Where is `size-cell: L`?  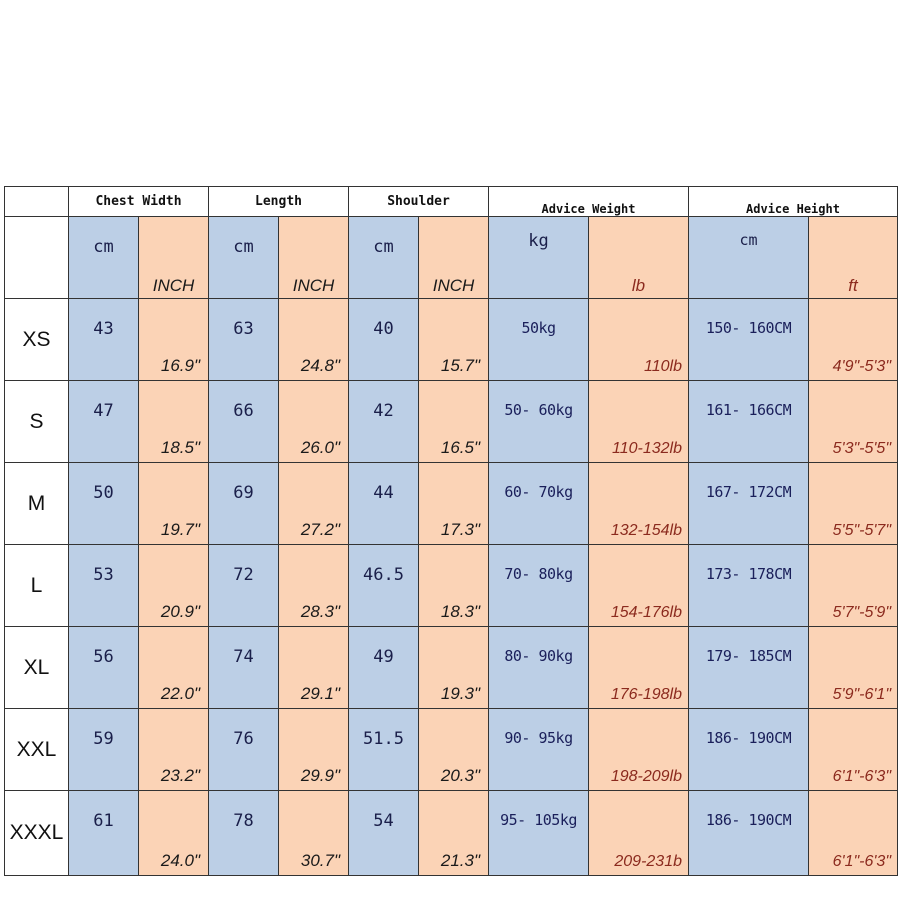 size-cell: L is located at coordinates (36, 585).